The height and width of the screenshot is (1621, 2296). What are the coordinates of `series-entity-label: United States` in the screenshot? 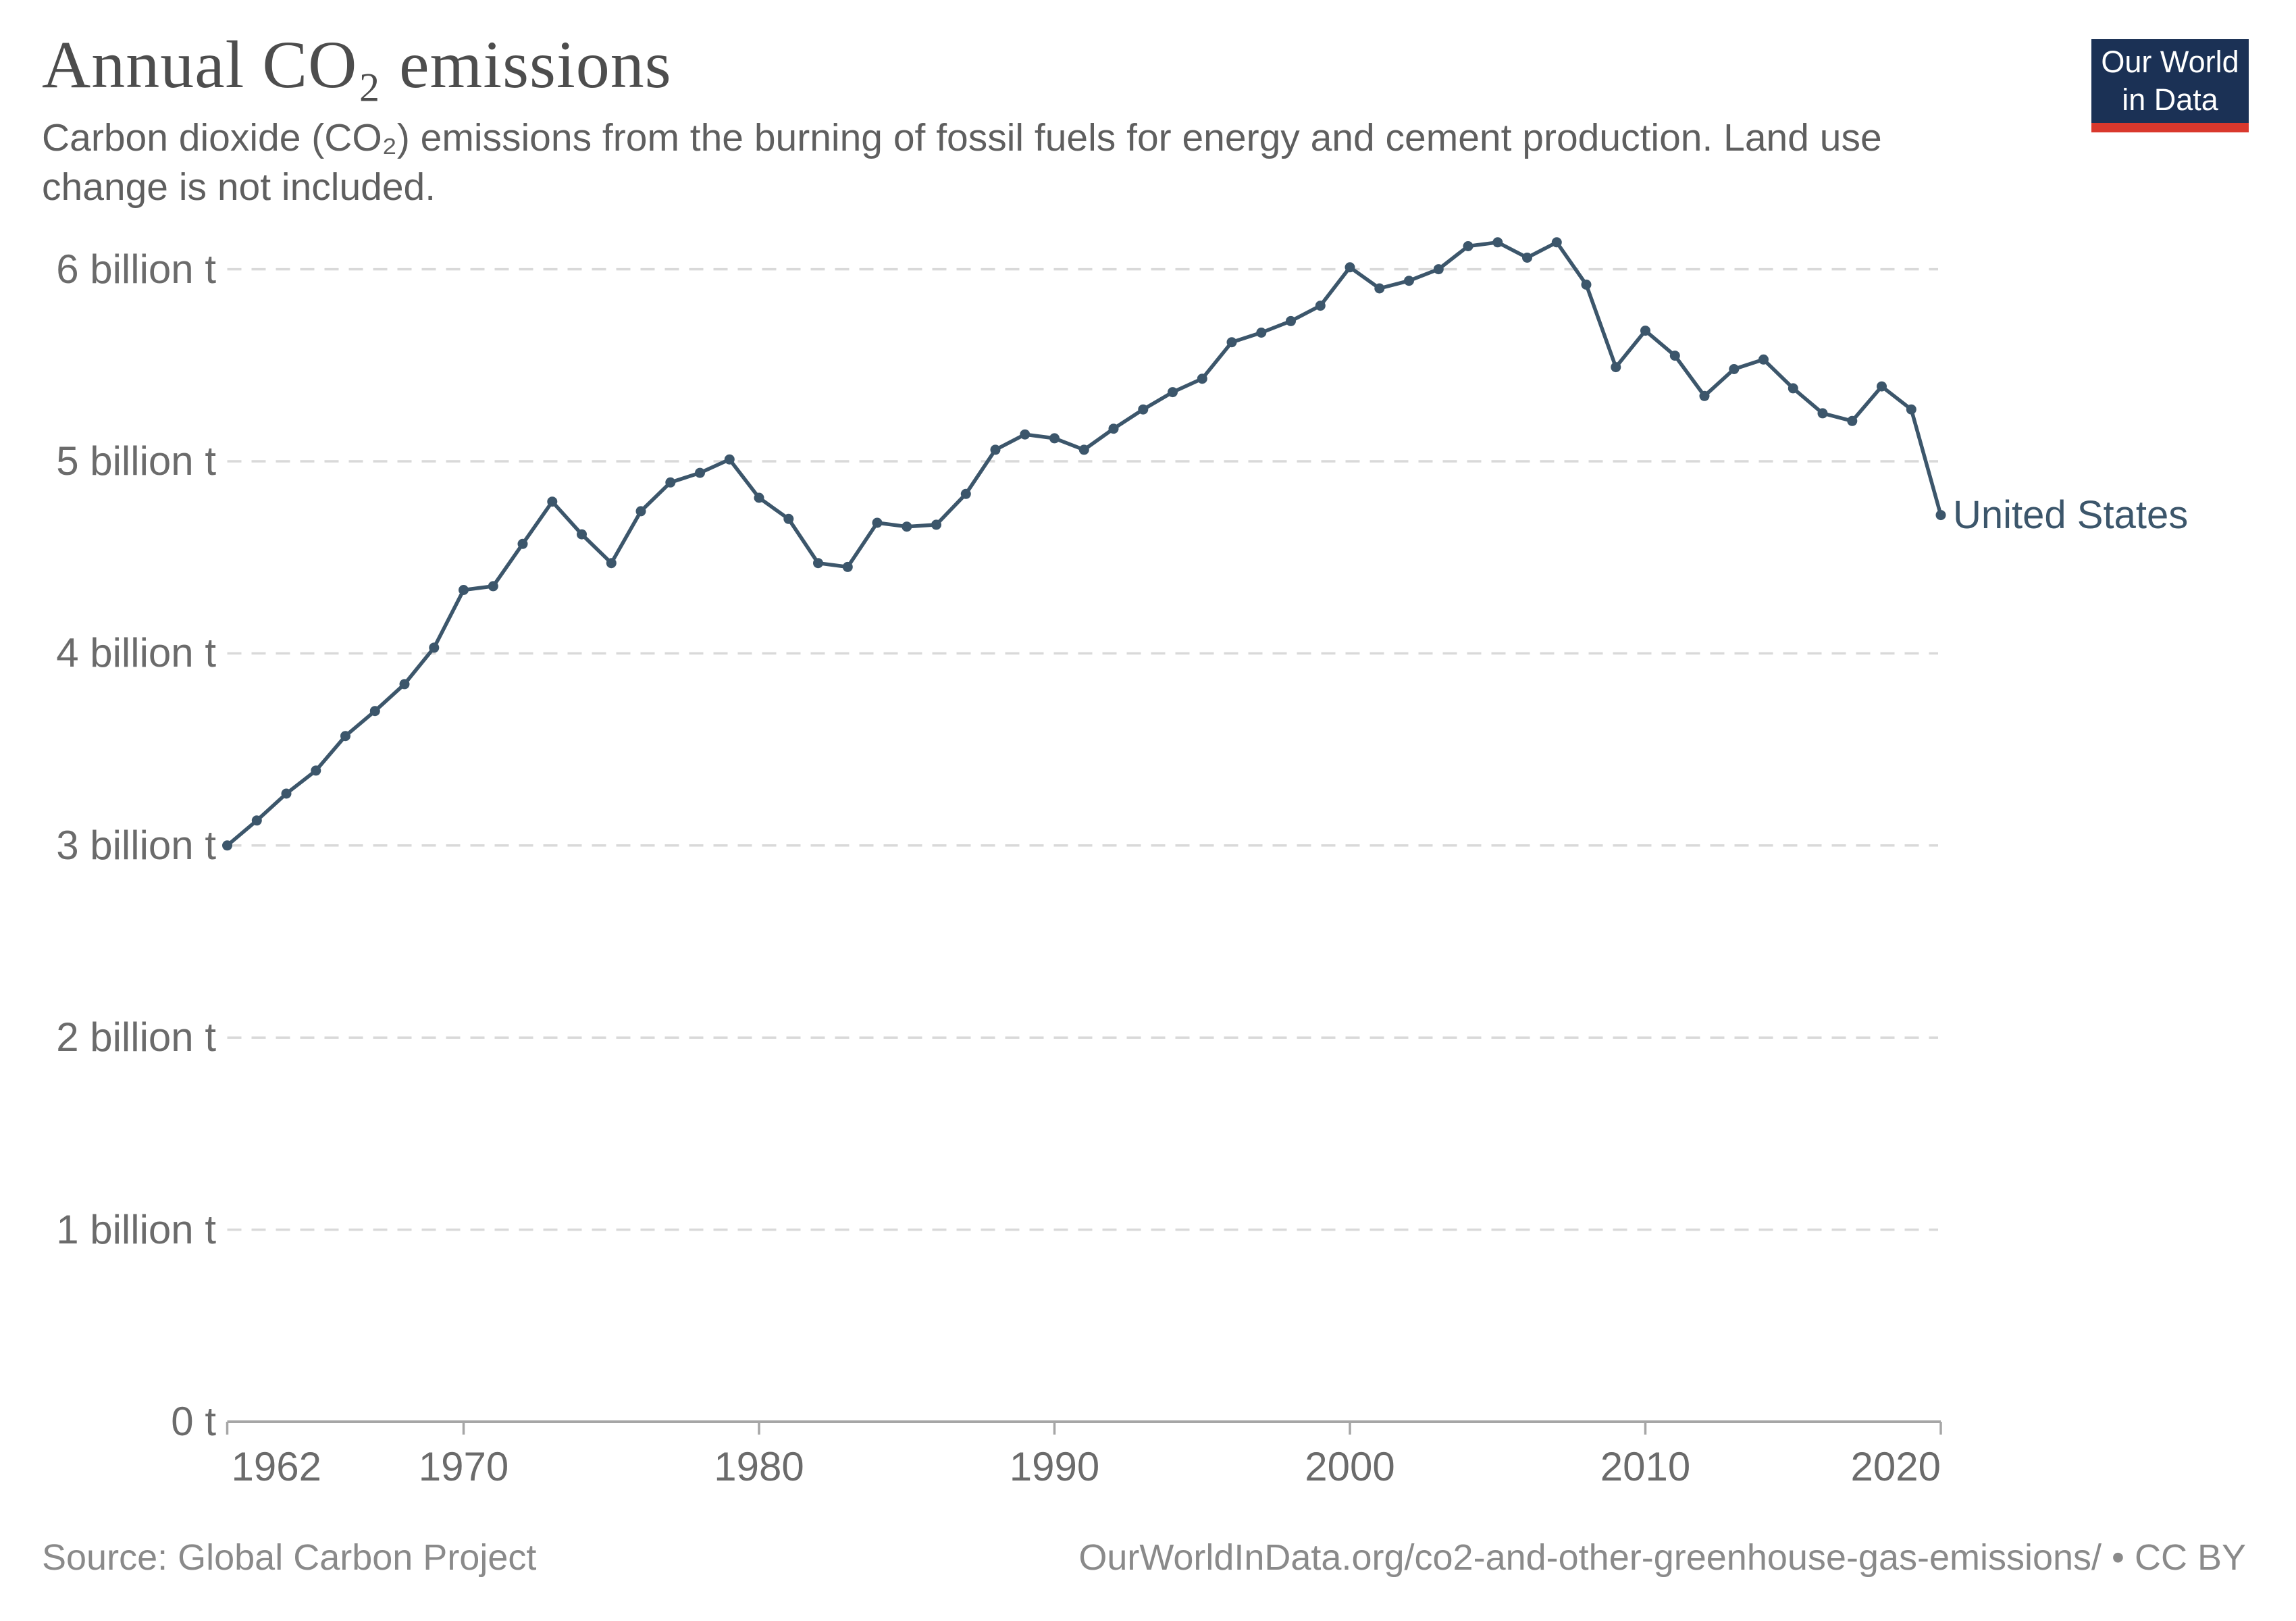 It's located at (2071, 514).